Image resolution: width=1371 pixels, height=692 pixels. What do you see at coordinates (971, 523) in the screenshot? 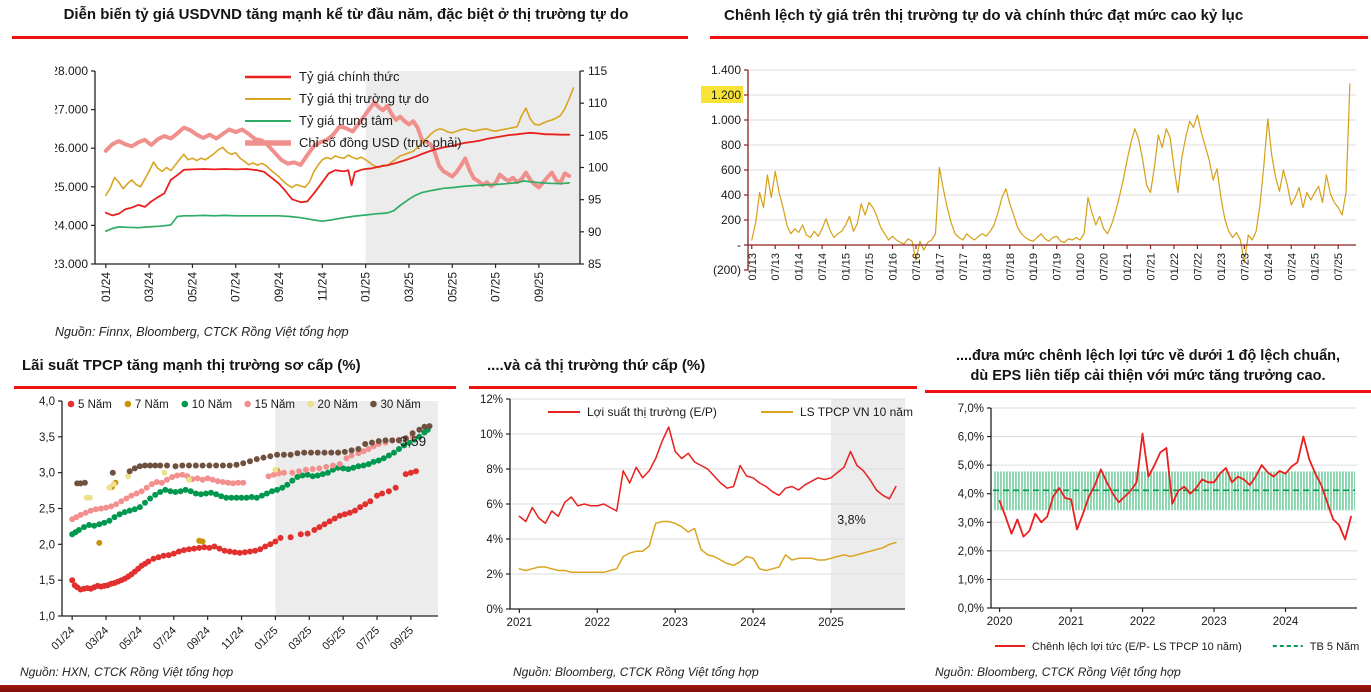
I see `svg-text: 3,0%` at bounding box center [971, 523].